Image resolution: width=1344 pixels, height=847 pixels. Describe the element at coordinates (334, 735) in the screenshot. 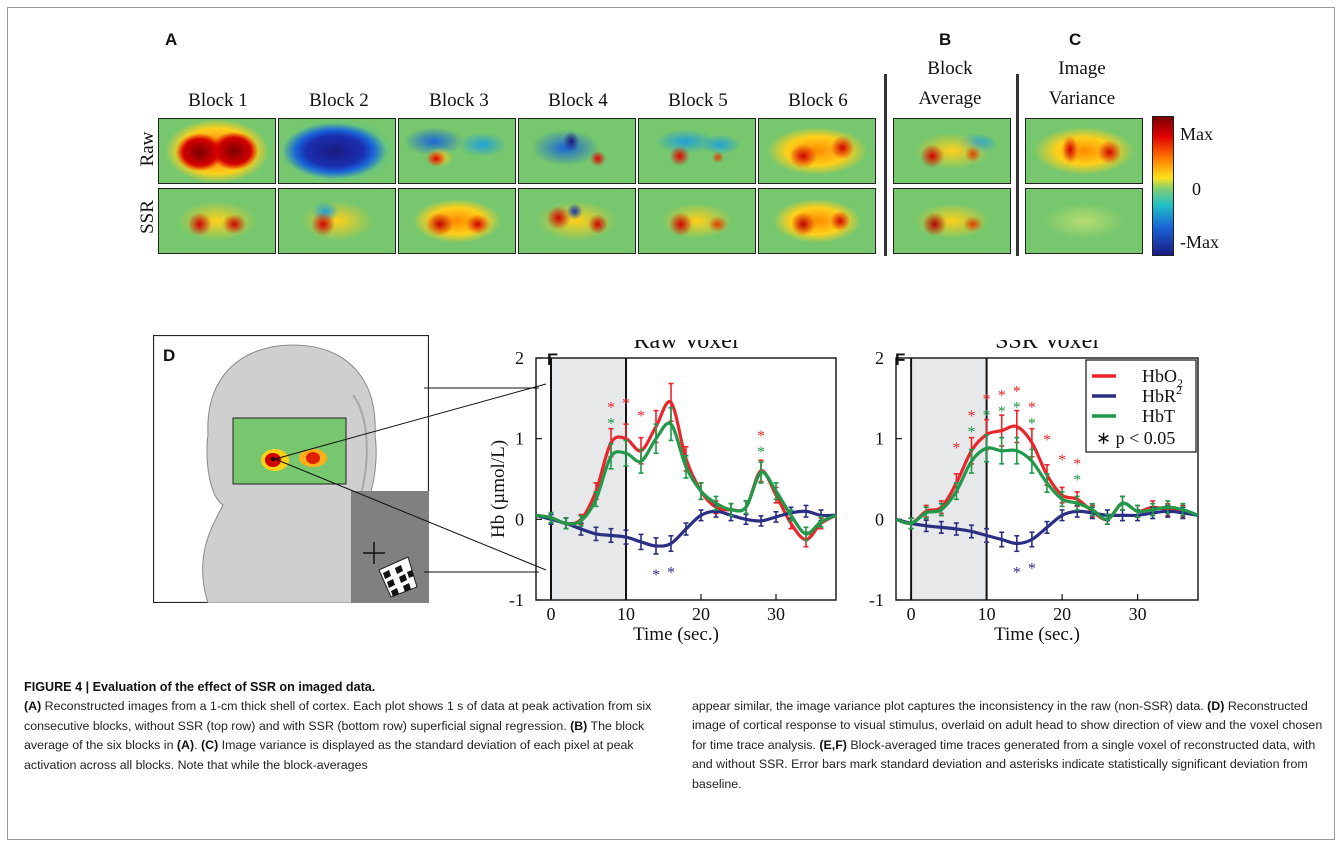

I see `caption-text-b: The block average of the six blocks in` at that location.